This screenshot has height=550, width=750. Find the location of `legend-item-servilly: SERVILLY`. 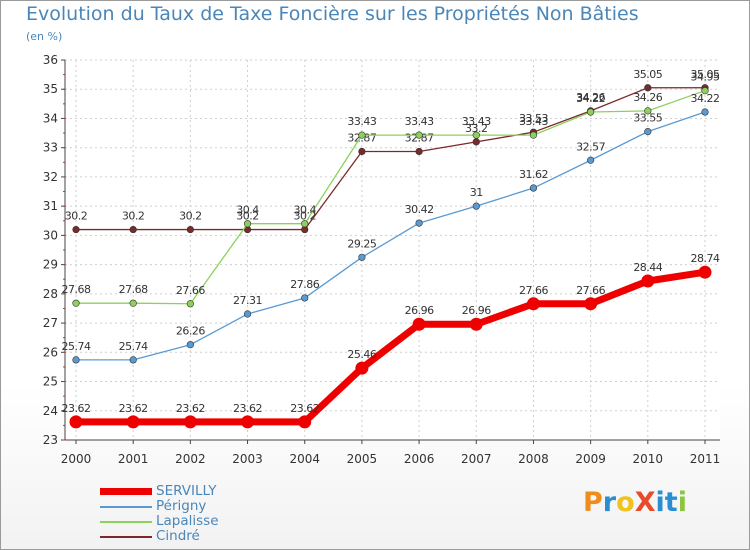

legend-item-servilly: SERVILLY is located at coordinates (200, 491).